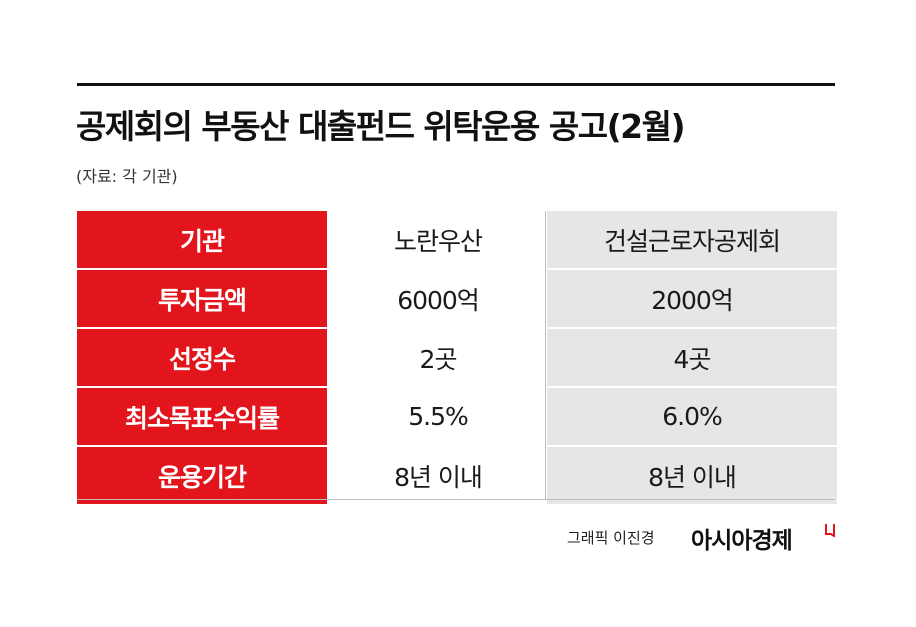 Image resolution: width=916 pixels, height=627 pixels. I want to click on table-cell: 6.0%, so click(692, 417).